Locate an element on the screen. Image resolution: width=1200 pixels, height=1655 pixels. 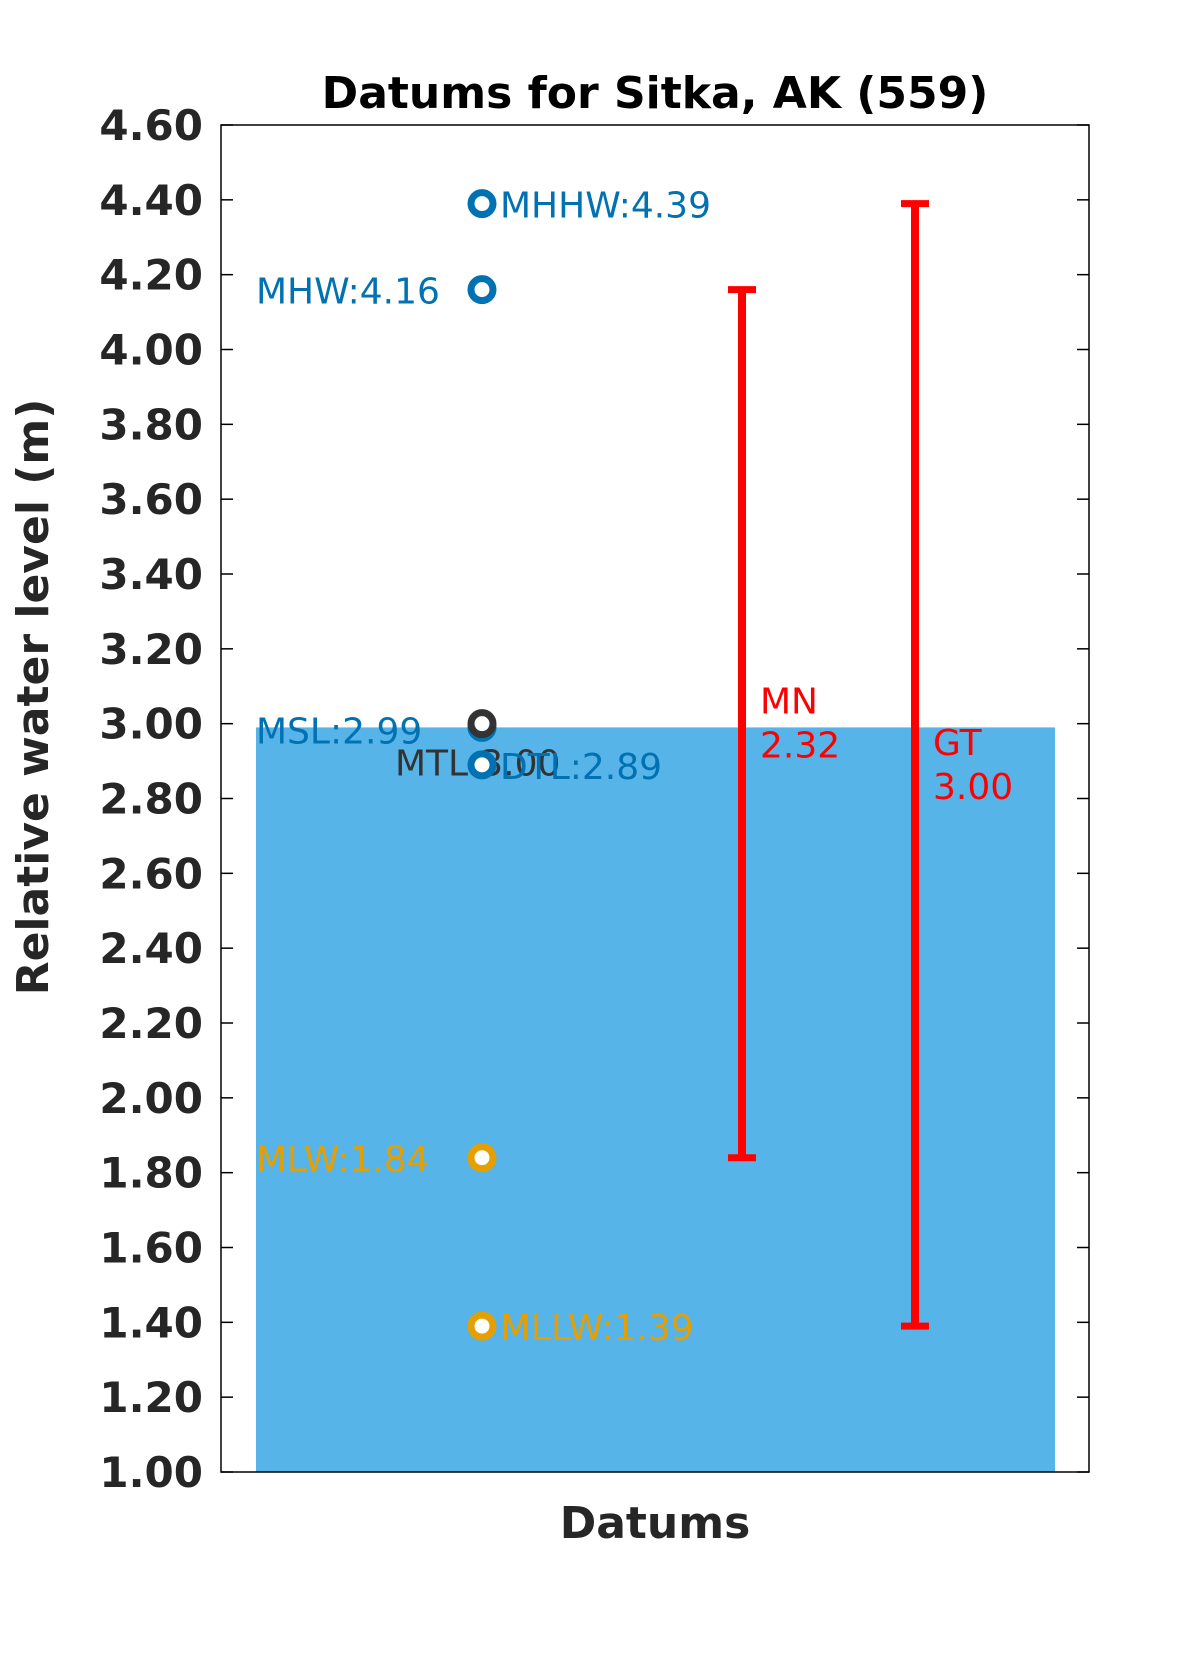
y-tick-label: 4.00 is located at coordinates (151, 350).